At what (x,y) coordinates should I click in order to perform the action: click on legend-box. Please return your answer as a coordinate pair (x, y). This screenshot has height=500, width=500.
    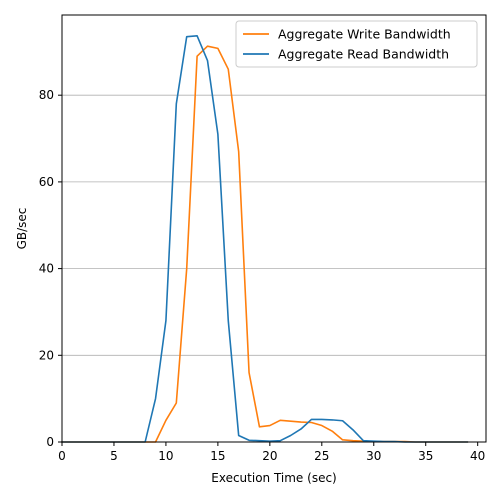
    Looking at the image, I should click on (356, 44).